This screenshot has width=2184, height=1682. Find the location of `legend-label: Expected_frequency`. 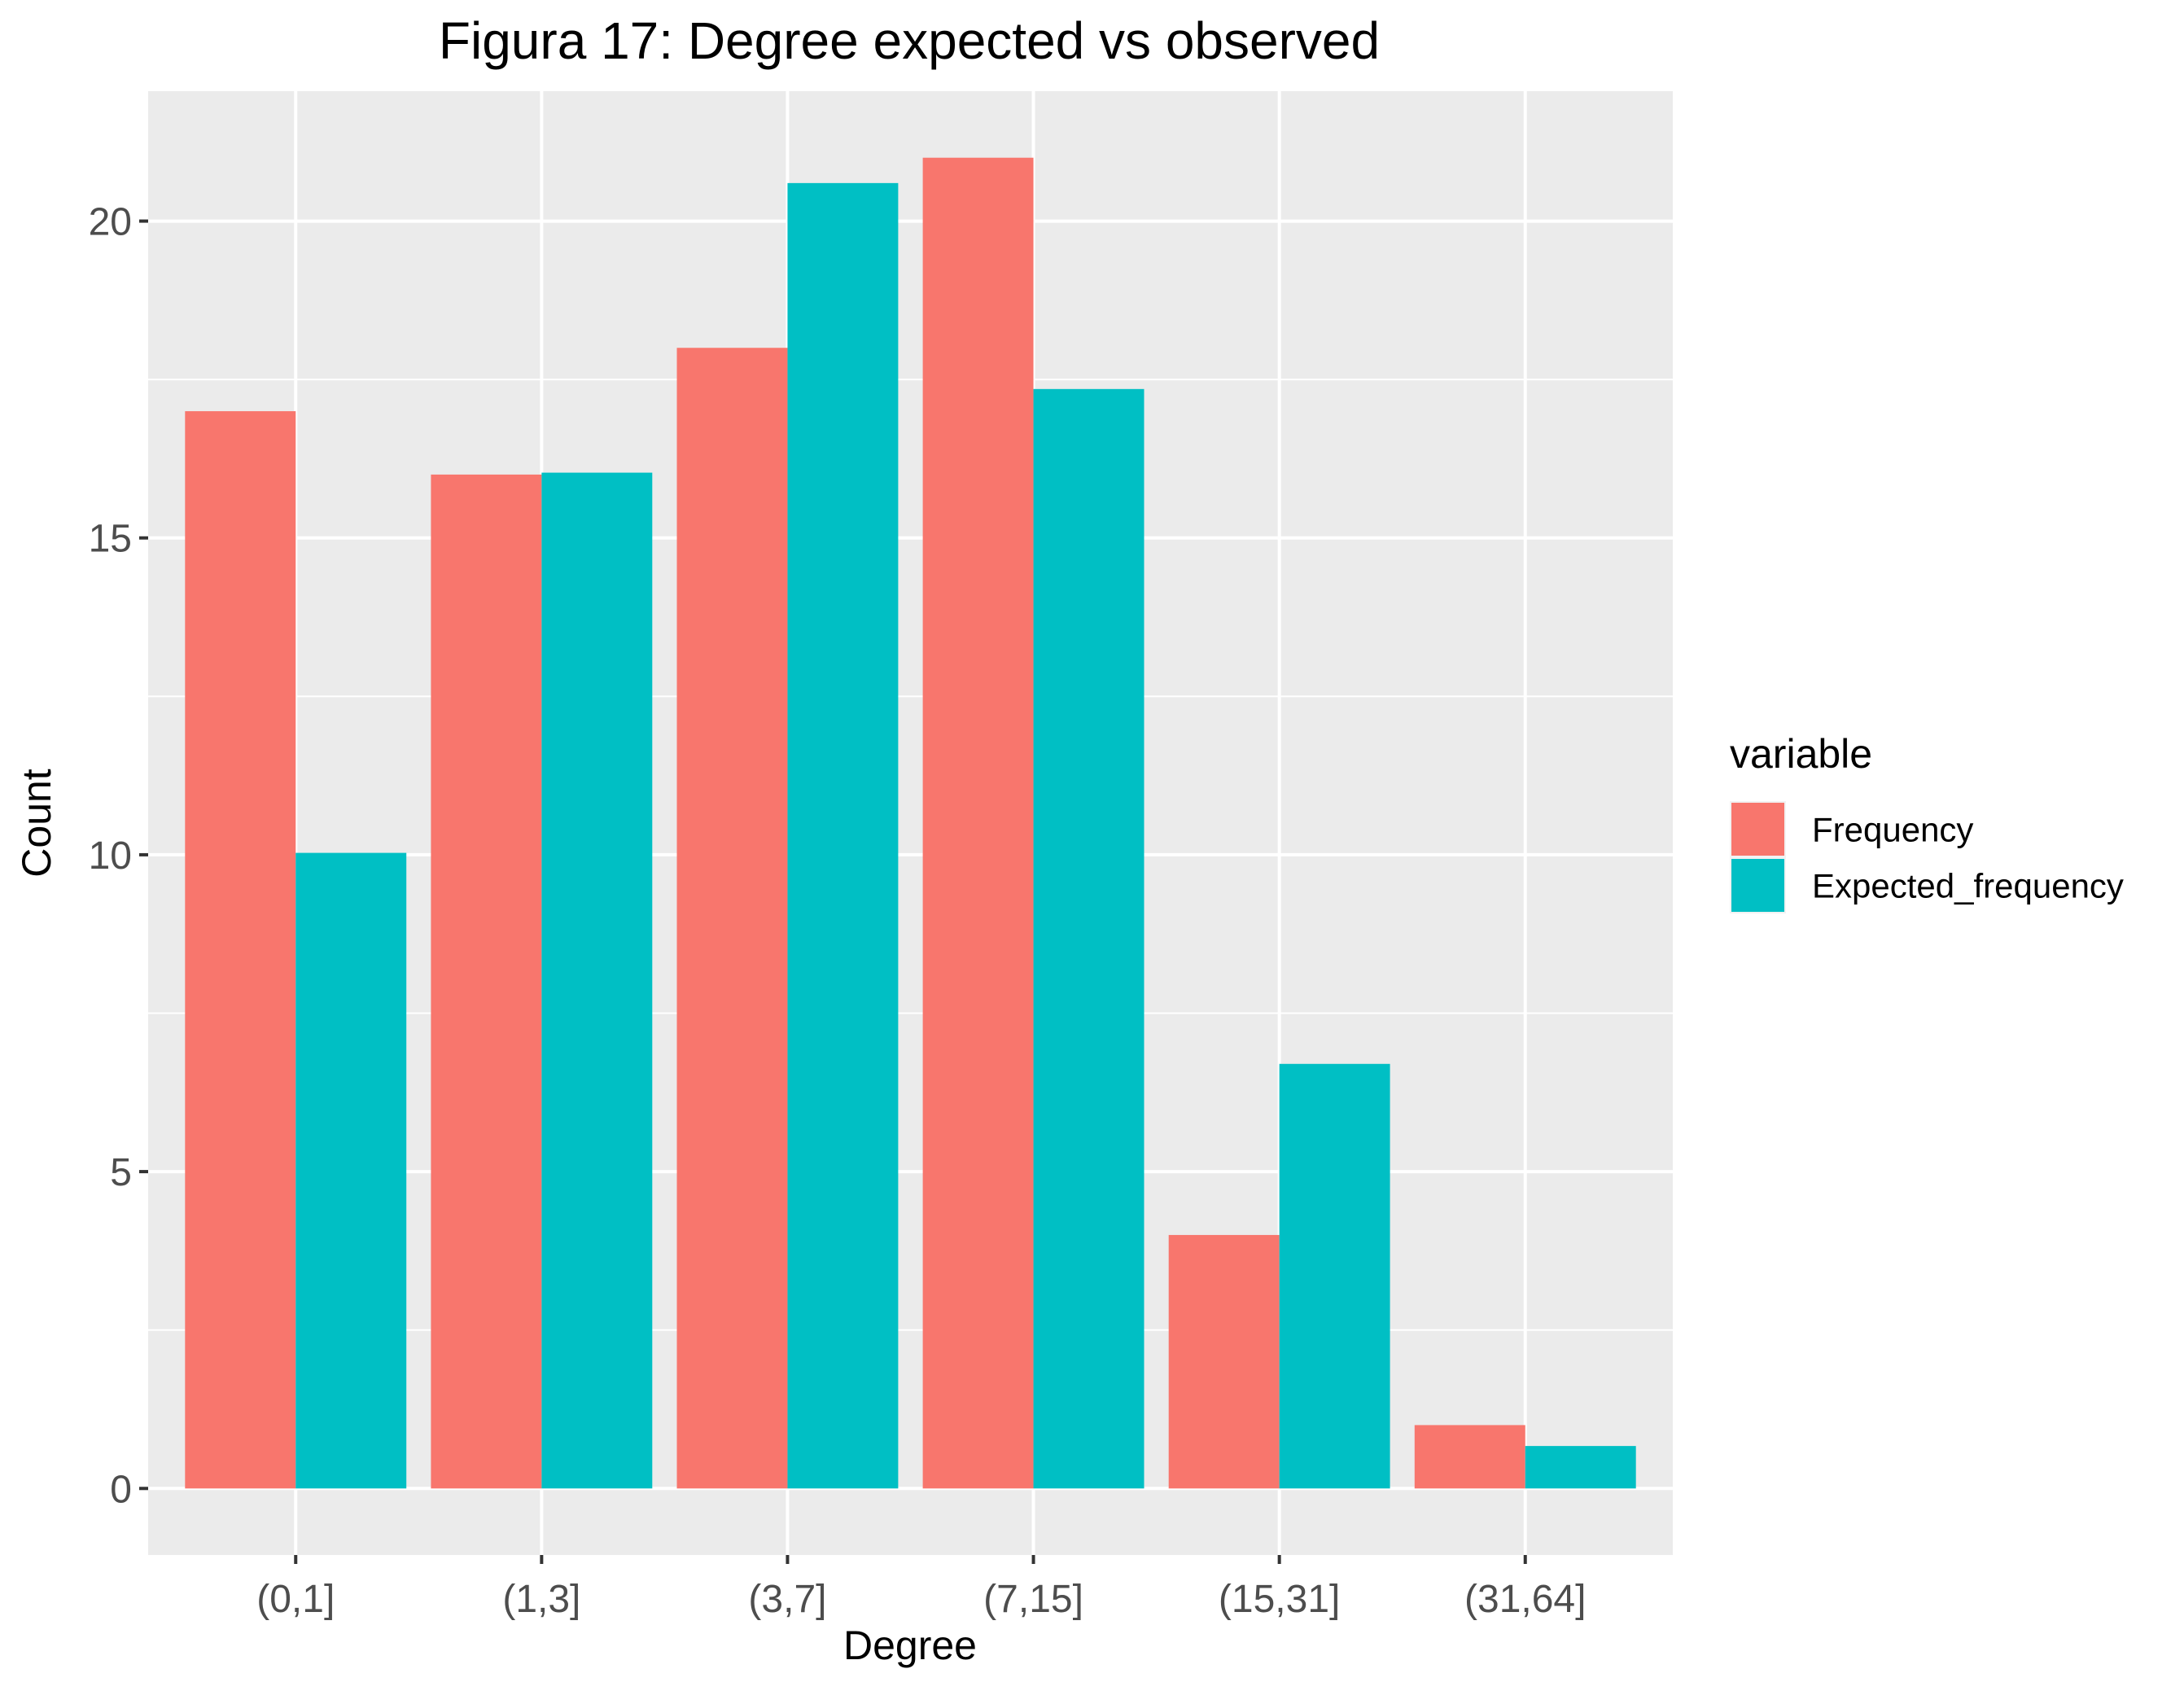

legend-label: Expected_frequency is located at coordinates (1968, 886).